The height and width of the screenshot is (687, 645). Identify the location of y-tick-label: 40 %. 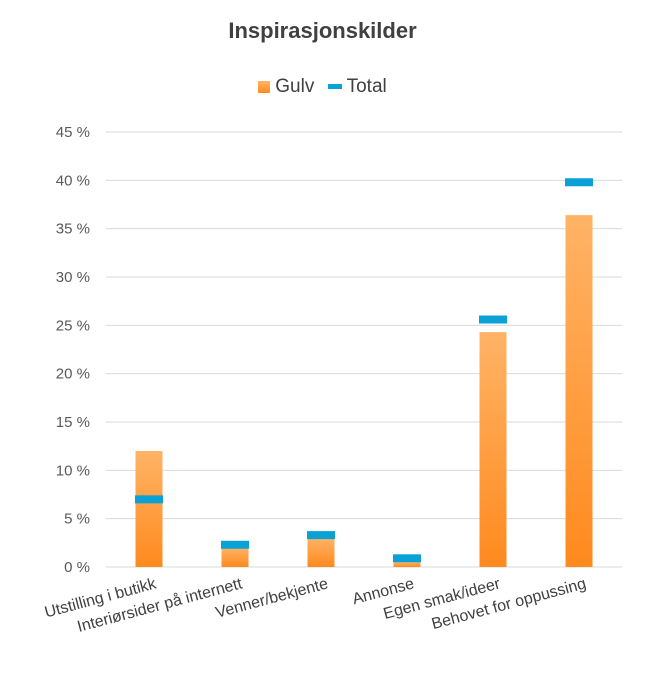
(73, 180).